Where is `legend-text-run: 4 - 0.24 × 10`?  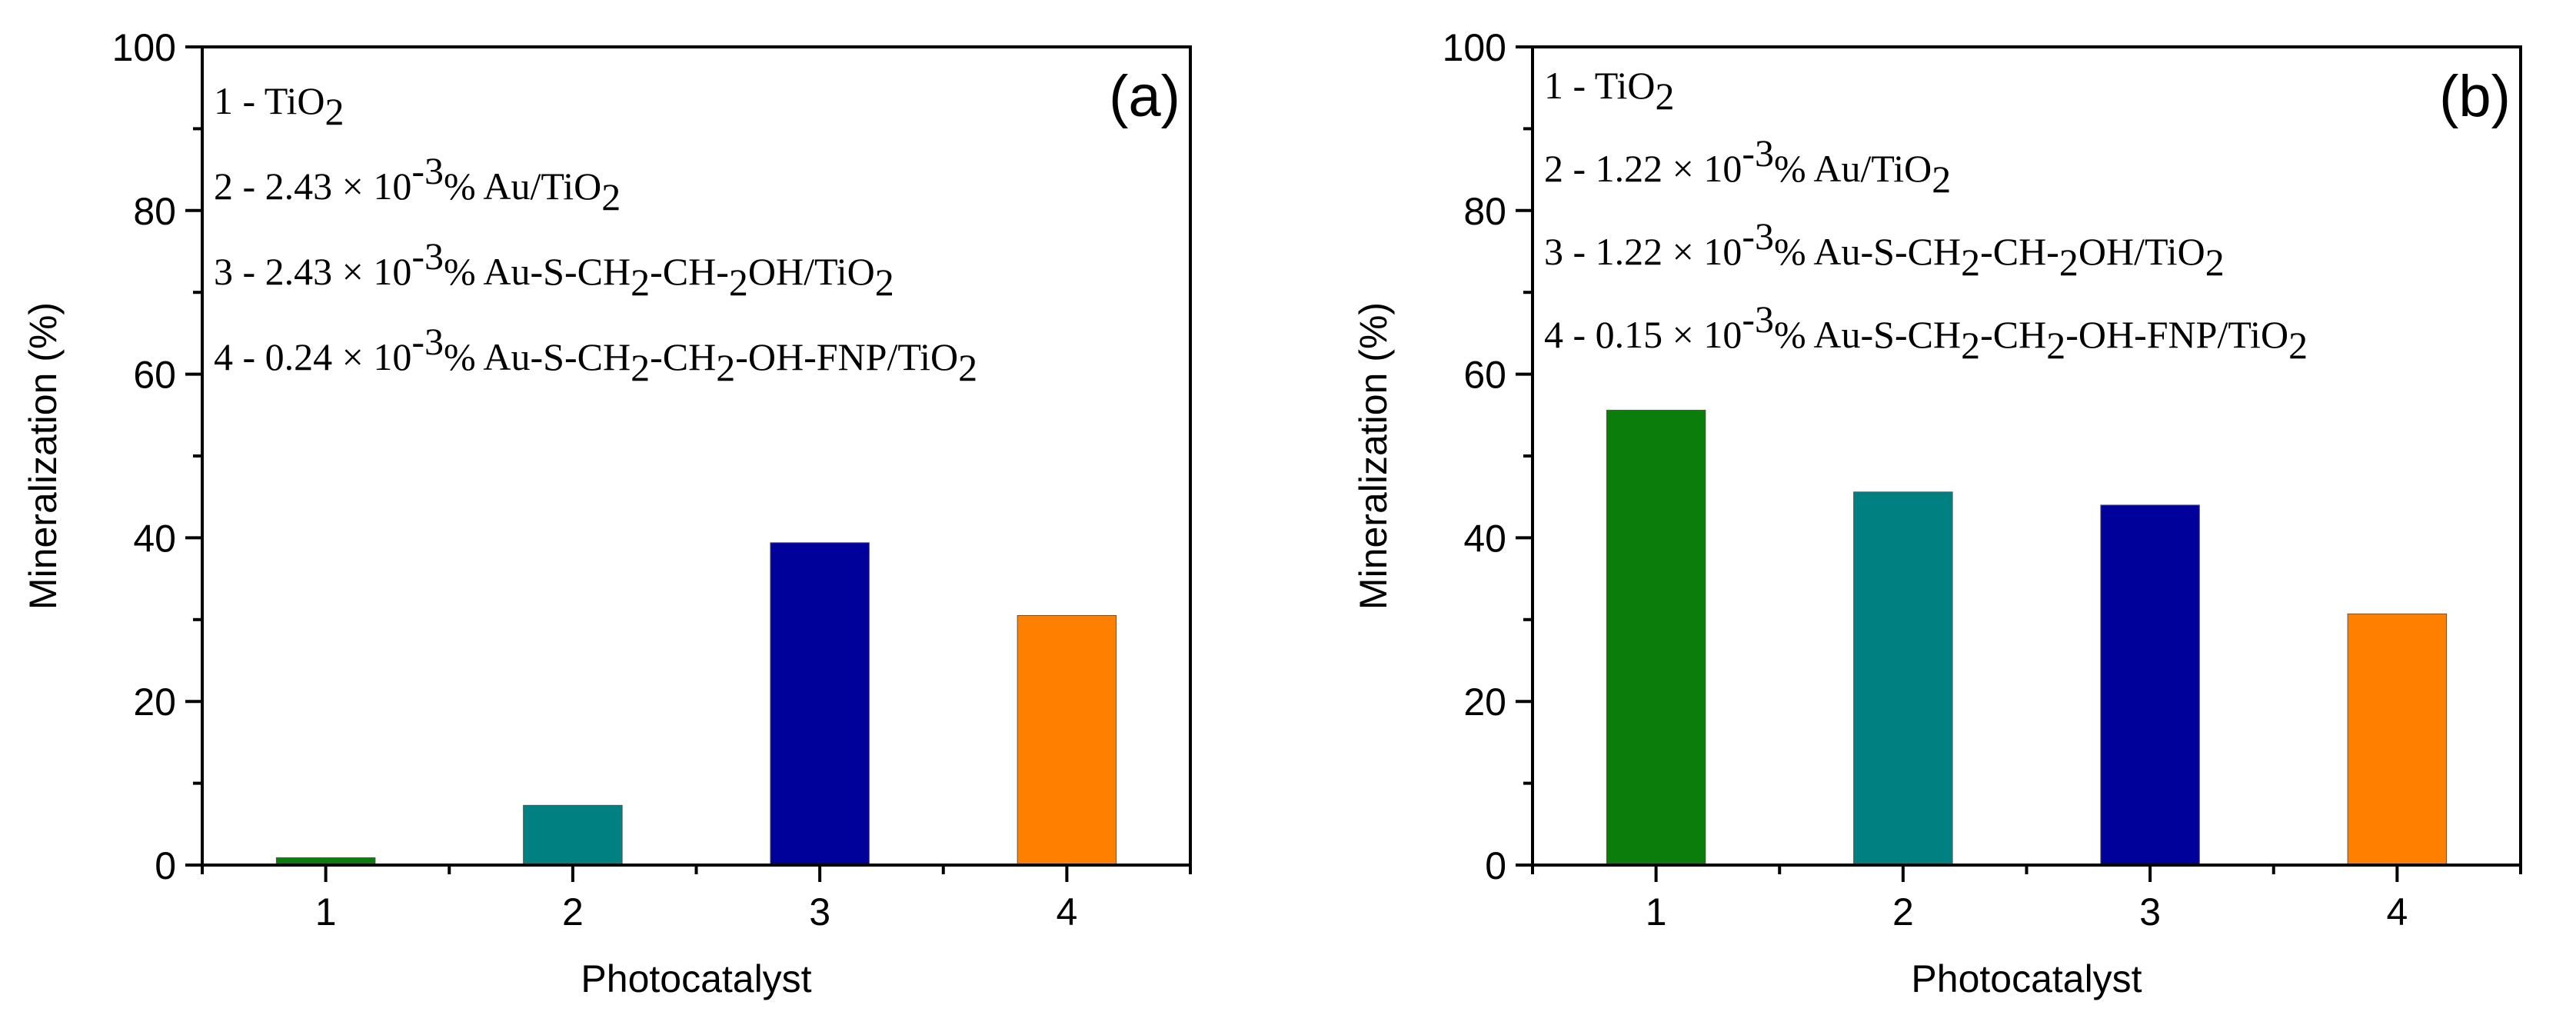 legend-text-run: 4 - 0.24 × 10 is located at coordinates (313, 356).